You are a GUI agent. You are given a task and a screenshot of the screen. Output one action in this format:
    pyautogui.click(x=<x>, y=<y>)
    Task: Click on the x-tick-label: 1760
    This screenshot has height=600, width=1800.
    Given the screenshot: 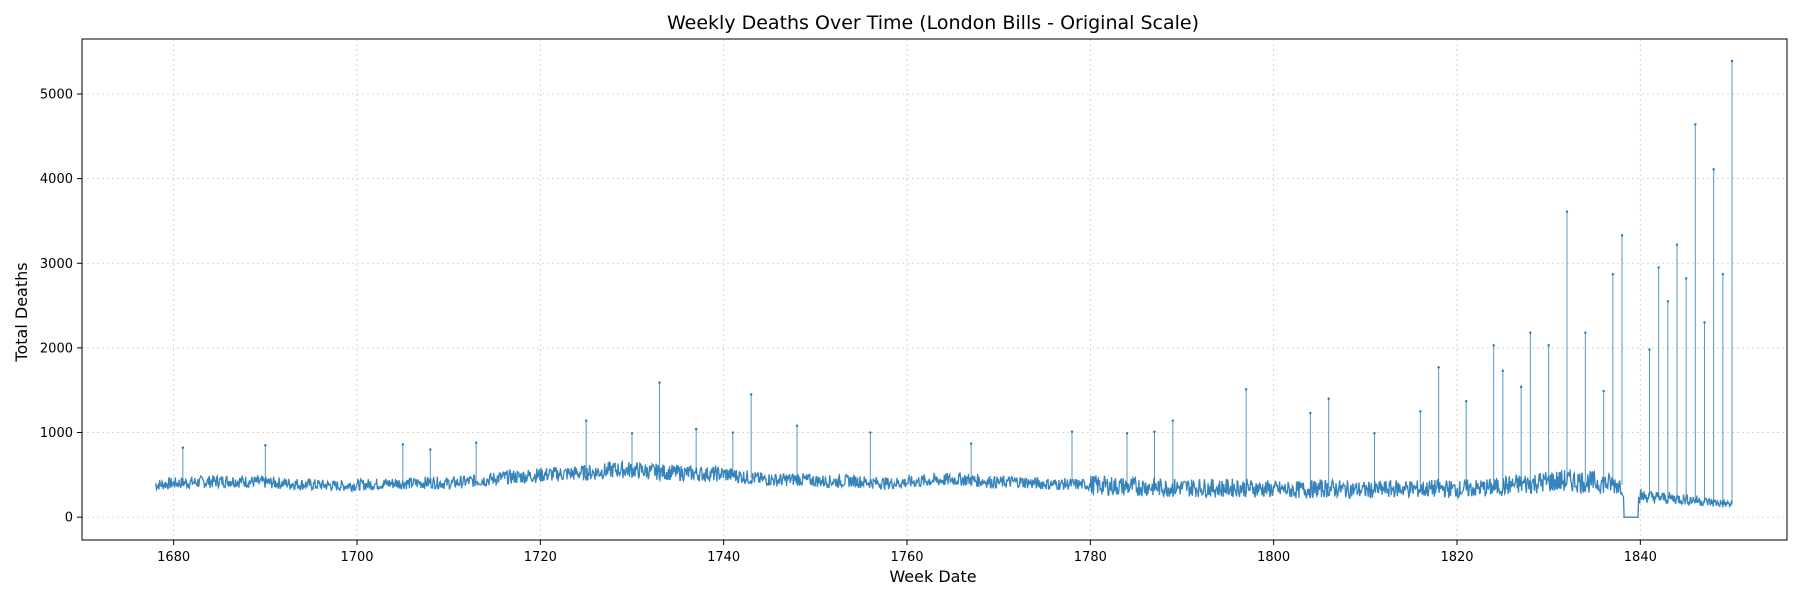 What is the action you would take?
    pyautogui.click(x=906, y=557)
    